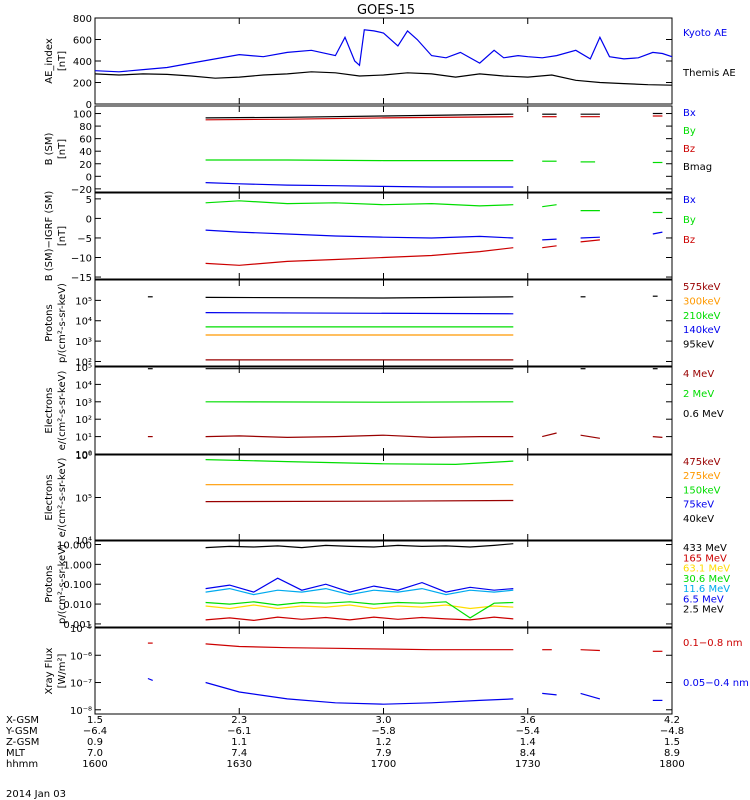  I want to click on y-tick-label: 10³, so click(83, 403).